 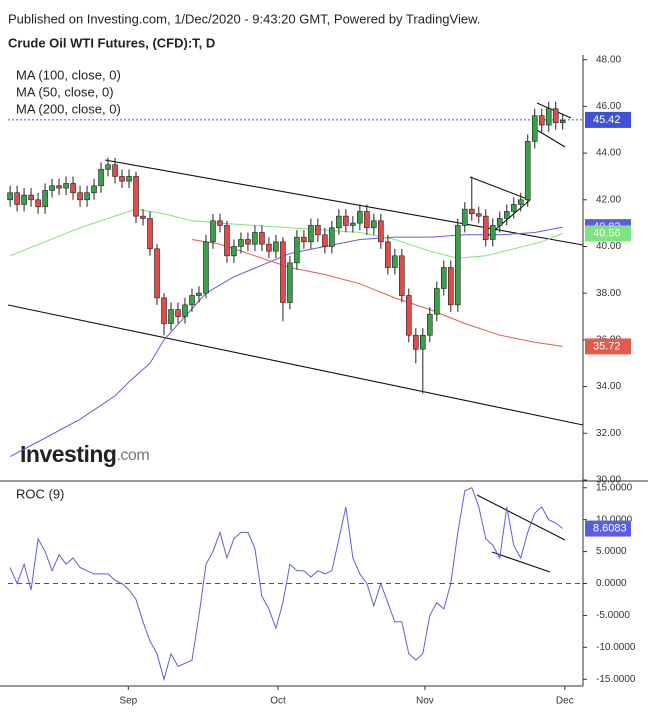 I want to click on watermark: Investing.com, so click(x=84, y=454).